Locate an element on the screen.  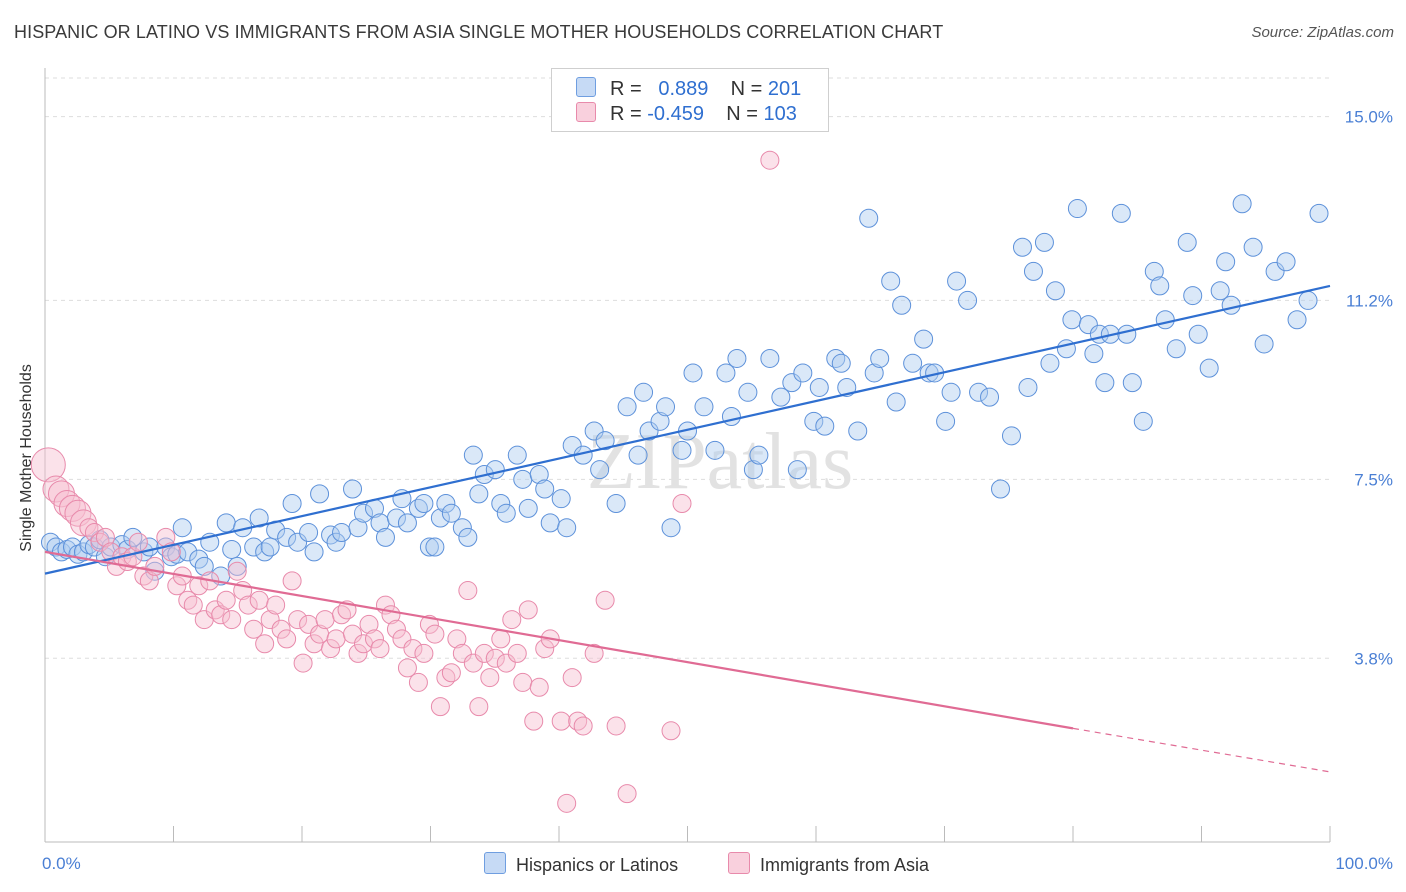
watermark: ZIPatlas is located at coordinates (720, 462).